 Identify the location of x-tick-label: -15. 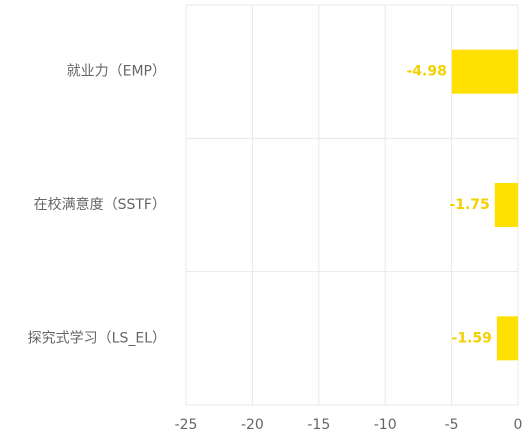
(318, 425).